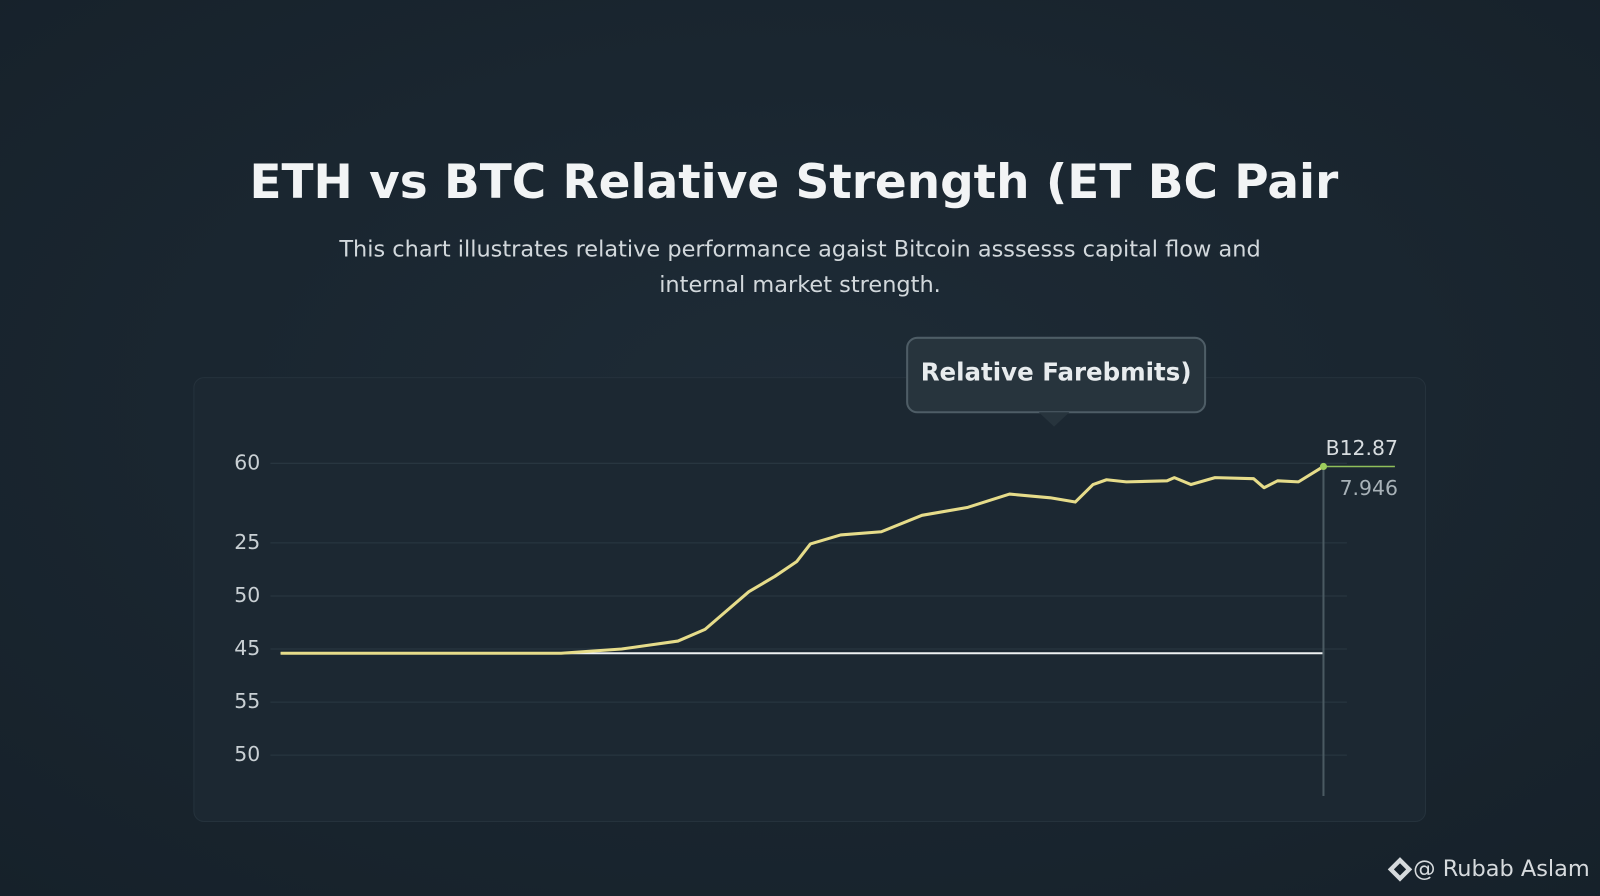 This screenshot has width=1600, height=896. What do you see at coordinates (802, 560) in the screenshot?
I see `series-line` at bounding box center [802, 560].